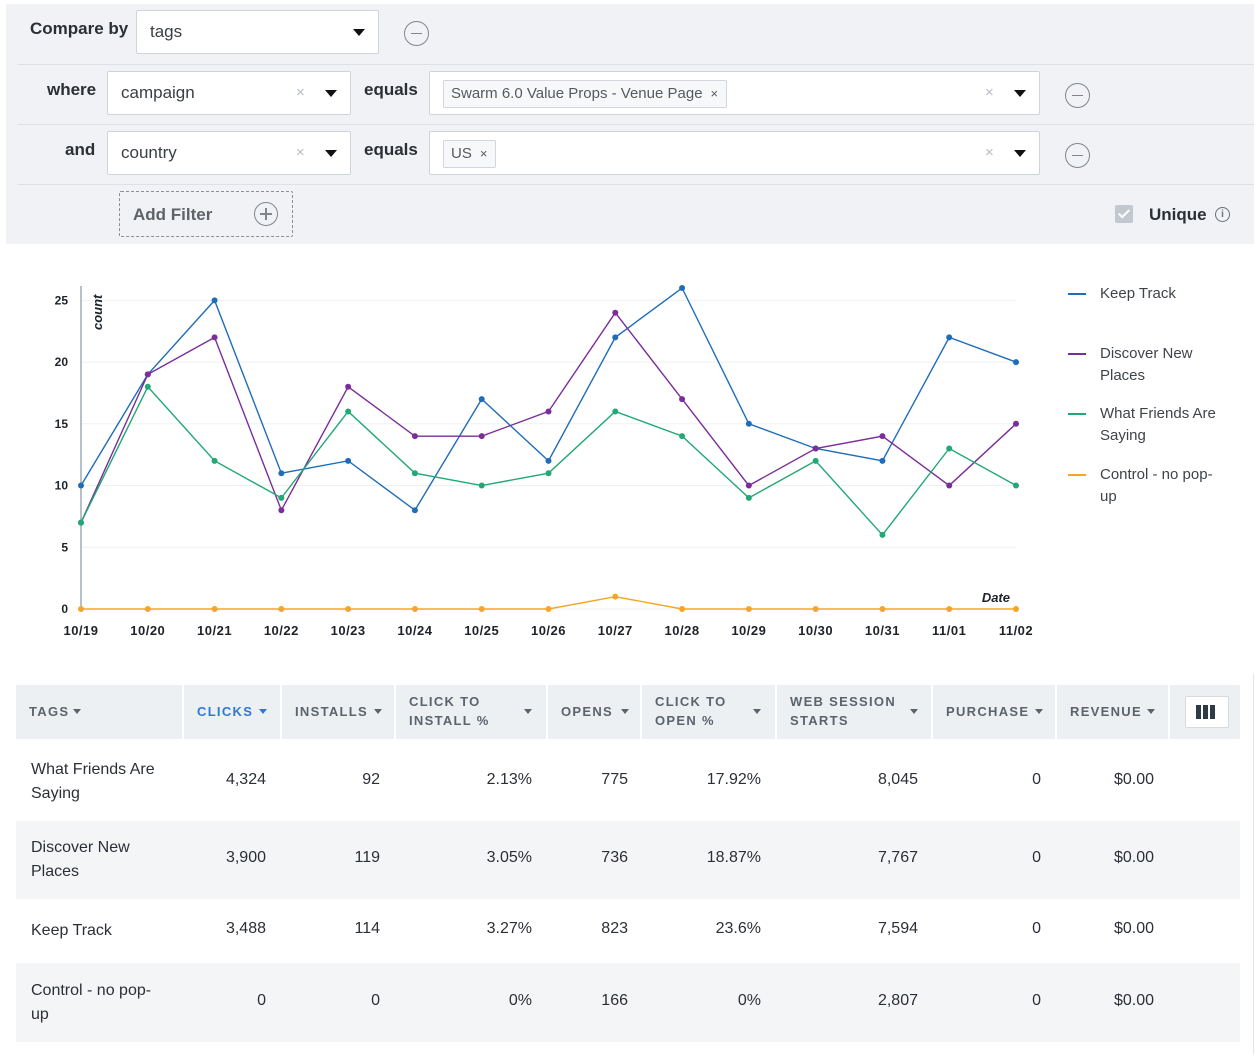 Image resolution: width=1260 pixels, height=1056 pixels. Describe the element at coordinates (1222, 214) in the screenshot. I see `info-icon: i` at that location.